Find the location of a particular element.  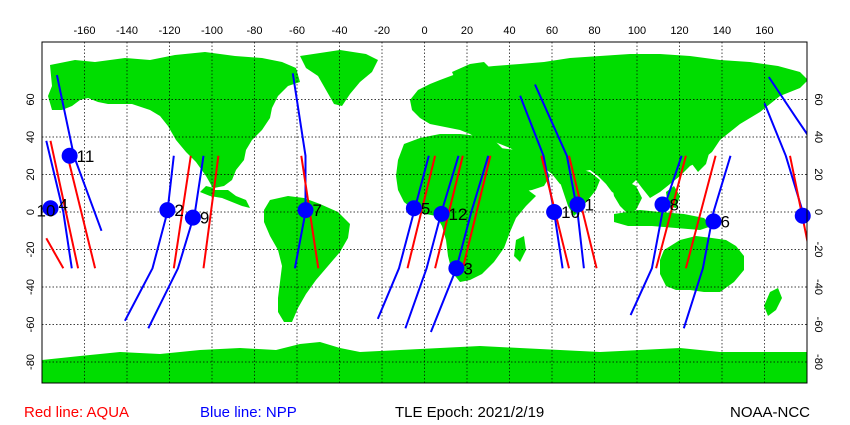

land-britain is located at coordinates (422, 101).